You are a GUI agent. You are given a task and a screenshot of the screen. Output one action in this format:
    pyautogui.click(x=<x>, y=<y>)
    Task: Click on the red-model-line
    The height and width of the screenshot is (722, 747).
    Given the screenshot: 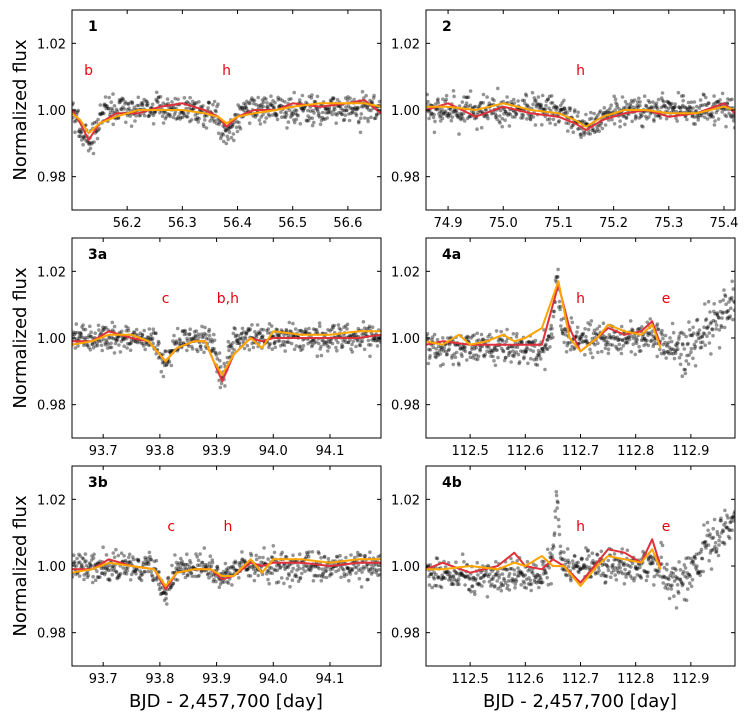 What is the action you would take?
    pyautogui.click(x=544, y=561)
    